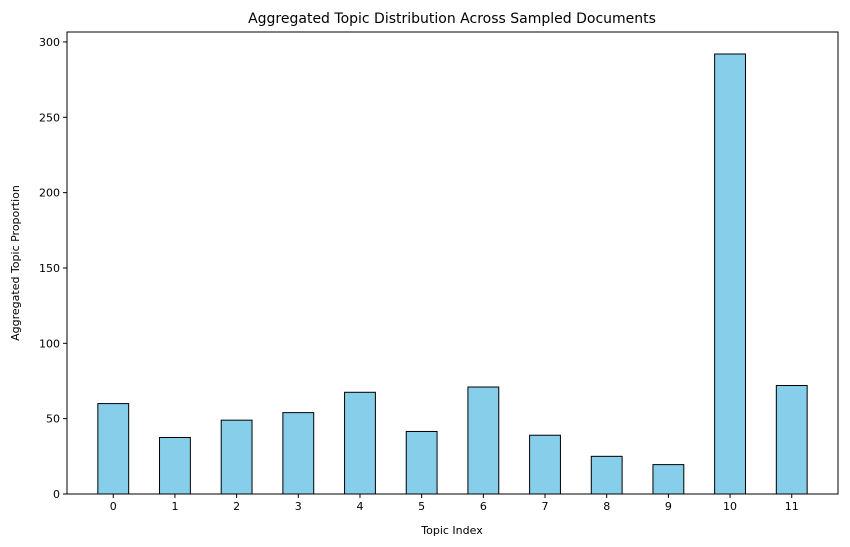 This screenshot has height=547, width=850. I want to click on y-tick-label: 100, so click(49, 343).